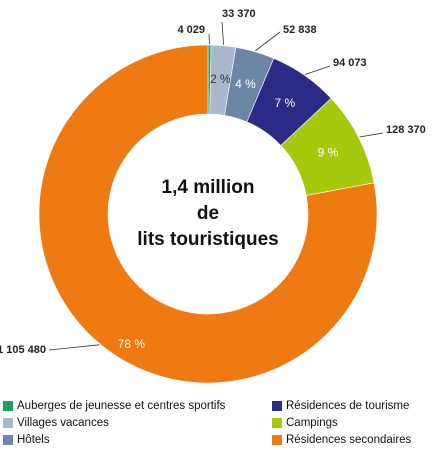 The width and height of the screenshot is (435, 450). I want to click on center-text: lits touristiques, so click(207, 239).